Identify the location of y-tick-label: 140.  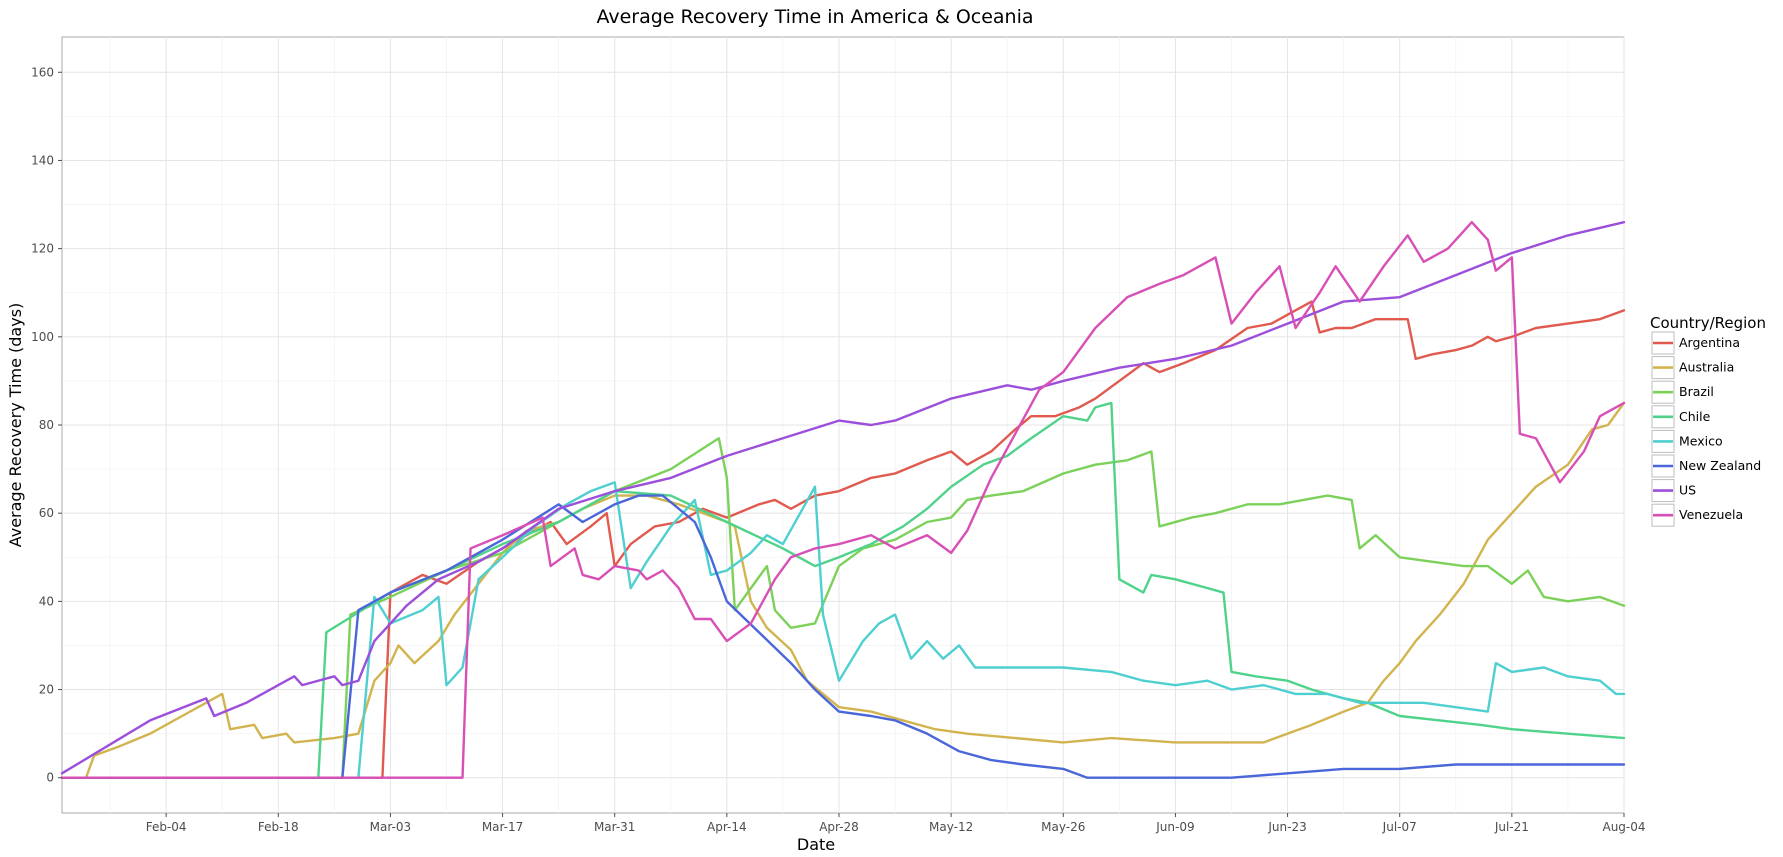
(42, 160).